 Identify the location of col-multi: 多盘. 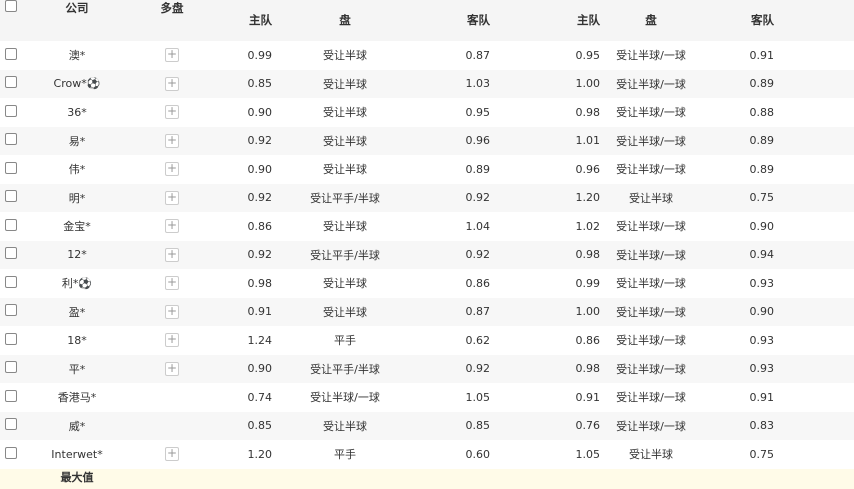
(172, 20).